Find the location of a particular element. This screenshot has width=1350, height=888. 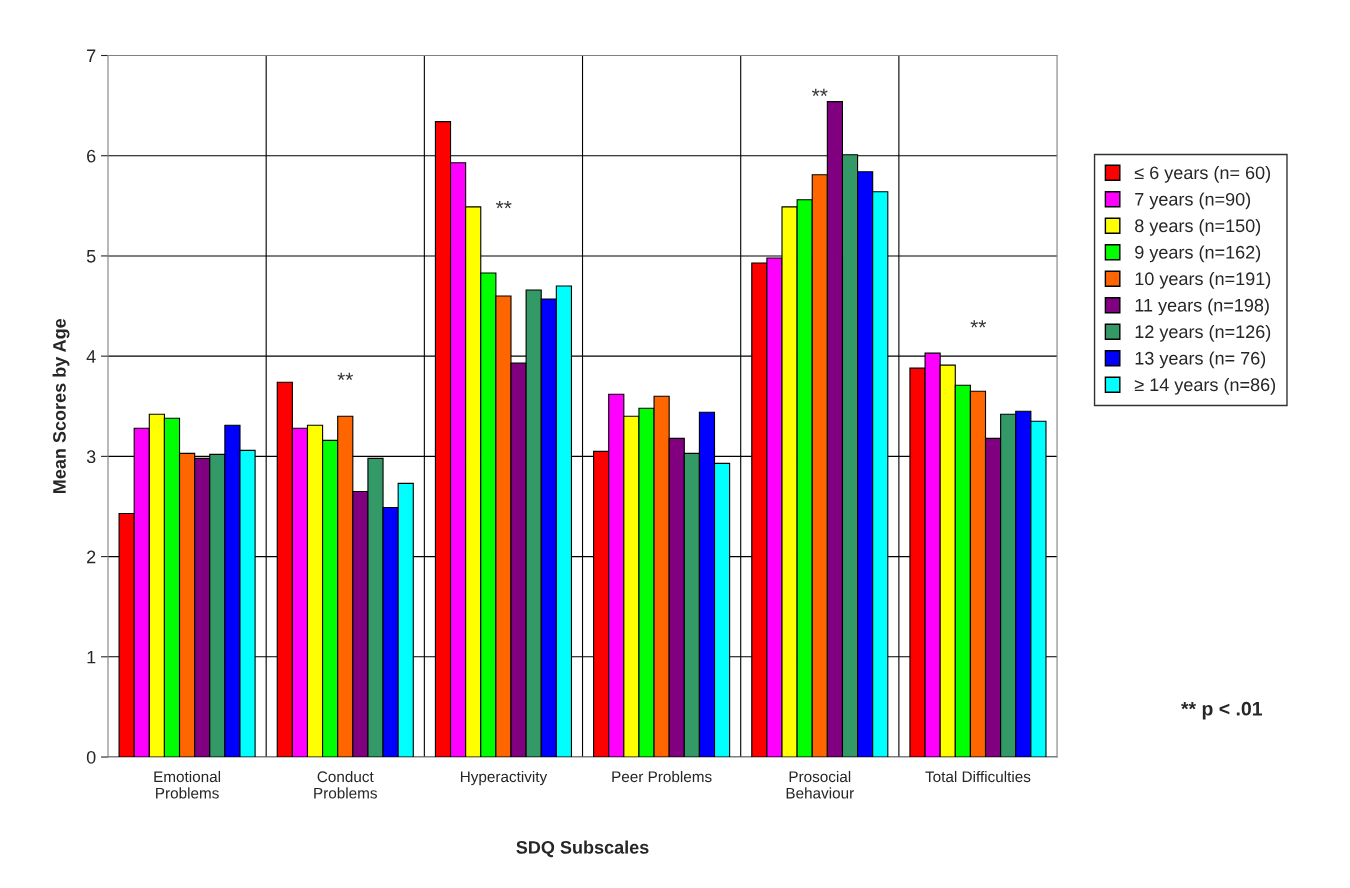

y-tick-label: 7 is located at coordinates (91, 56).